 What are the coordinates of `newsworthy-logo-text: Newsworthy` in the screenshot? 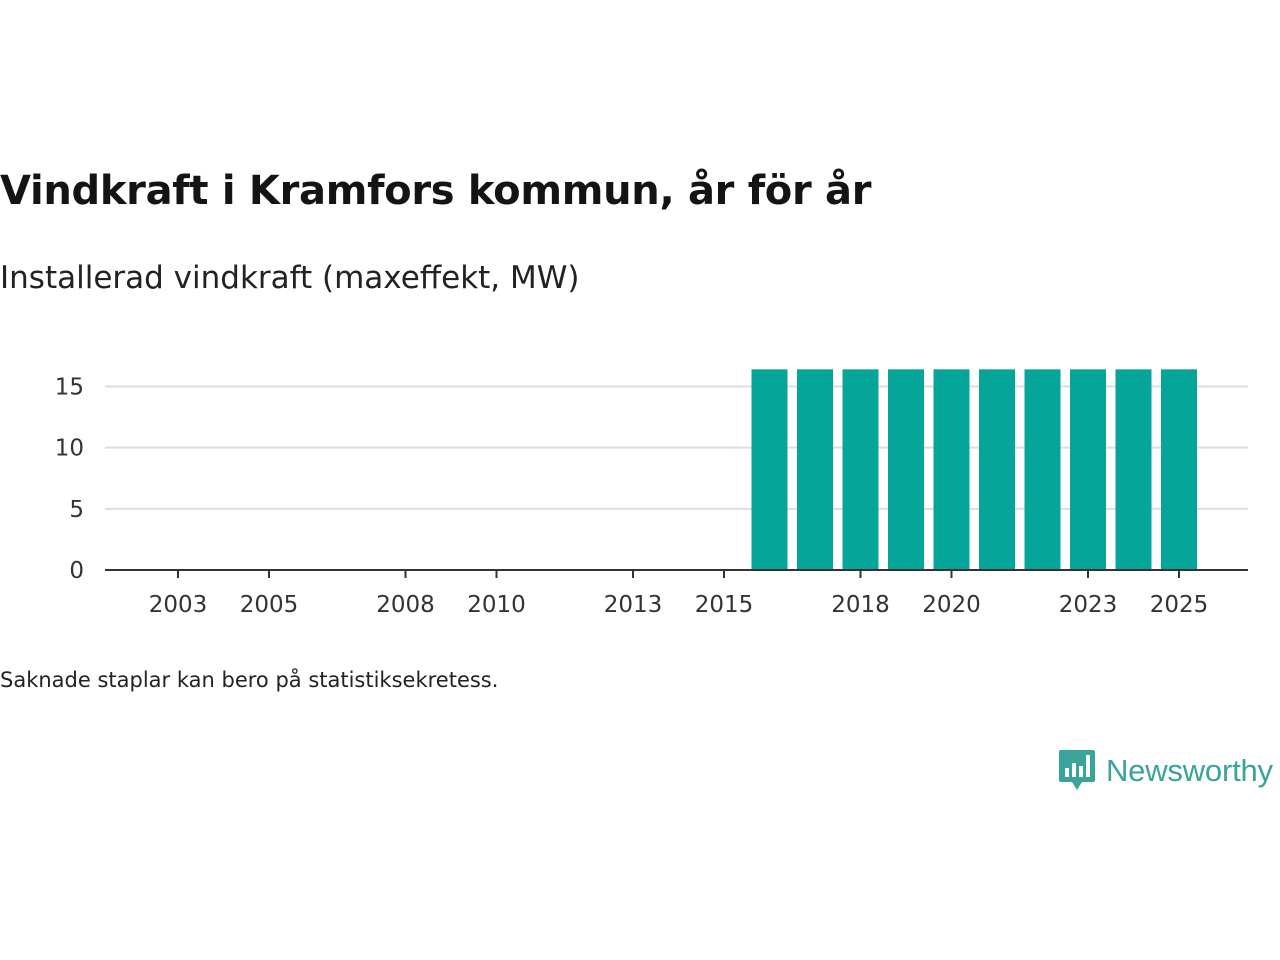 It's located at (1189, 770).